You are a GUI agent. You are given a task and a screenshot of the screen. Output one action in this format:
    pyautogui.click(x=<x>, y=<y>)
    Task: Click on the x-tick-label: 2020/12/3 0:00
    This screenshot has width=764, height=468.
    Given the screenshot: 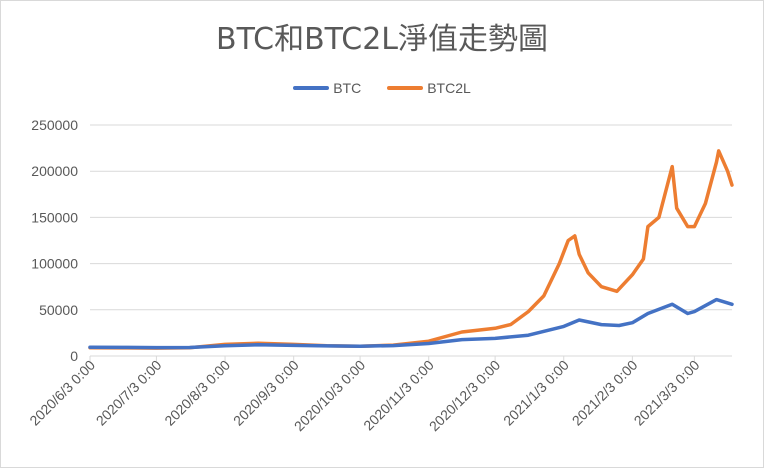 What is the action you would take?
    pyautogui.click(x=465, y=396)
    